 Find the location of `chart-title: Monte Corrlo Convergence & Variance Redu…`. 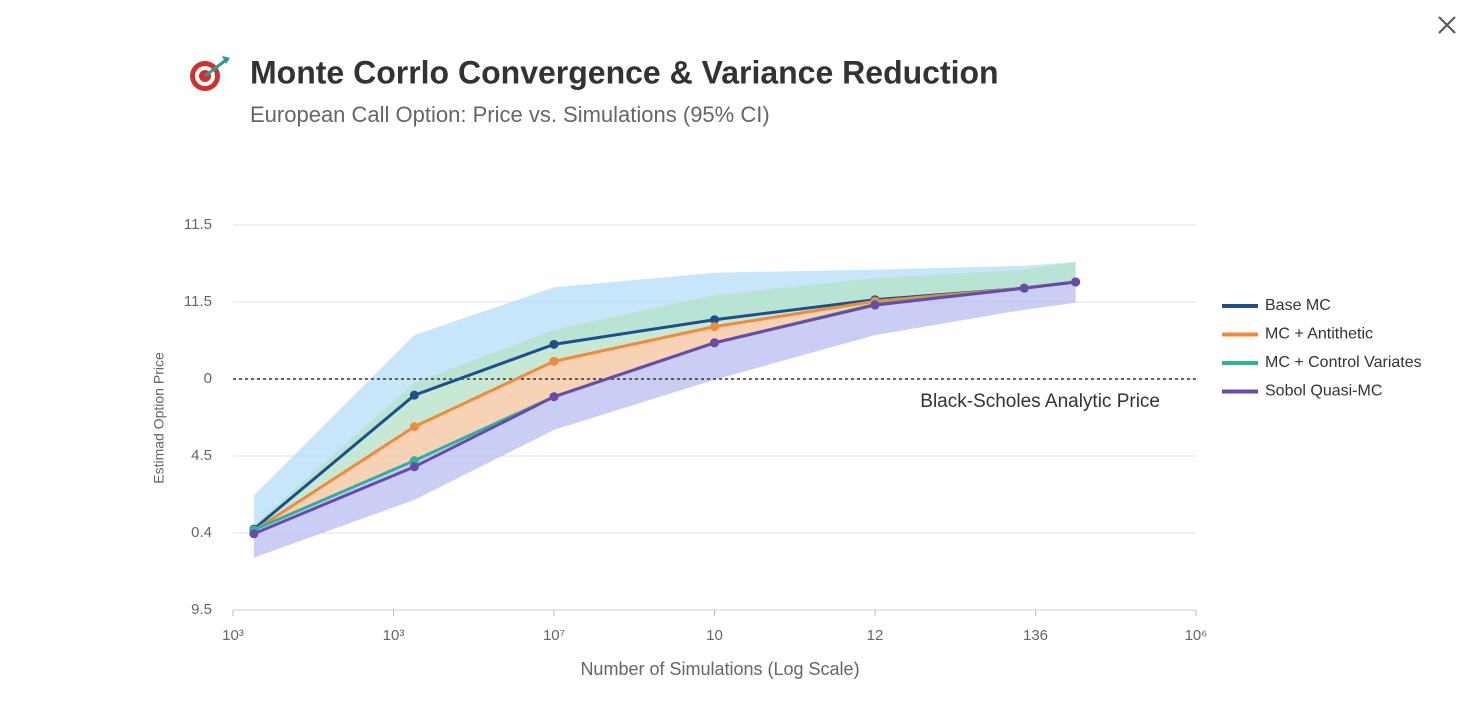

chart-title: Monte Corrlo Convergence & Variance Redu… is located at coordinates (624, 72).